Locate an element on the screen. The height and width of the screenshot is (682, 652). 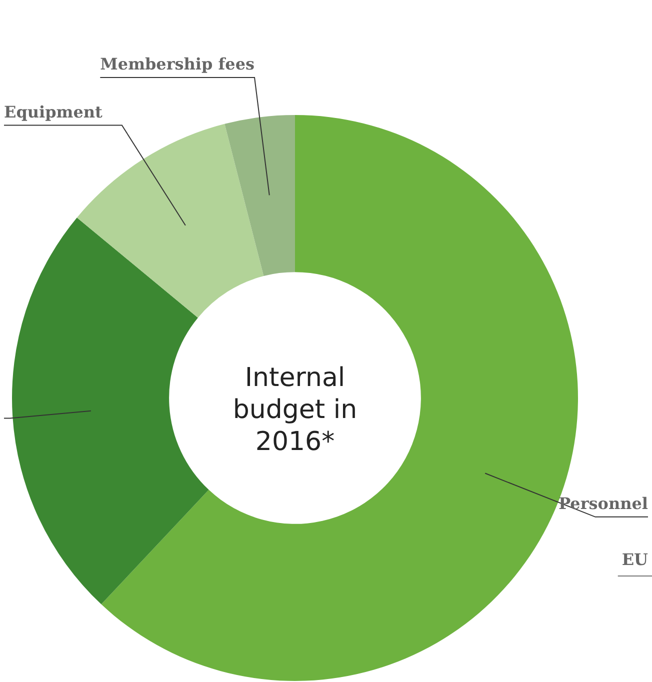
text: EU is located at coordinates (635, 559).